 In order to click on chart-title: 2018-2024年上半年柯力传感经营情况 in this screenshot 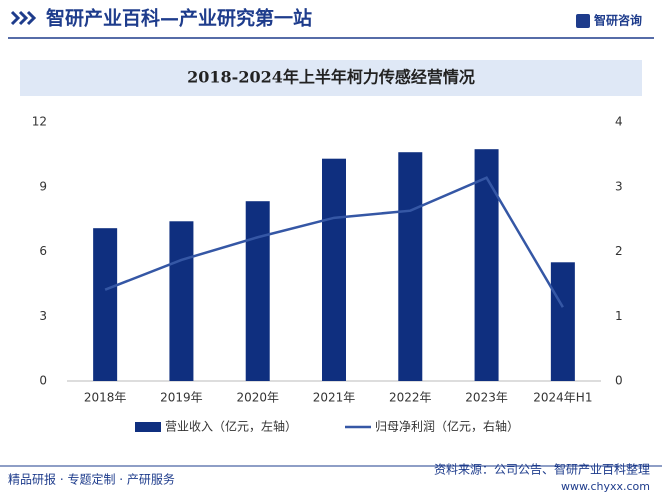, I will do `click(331, 77)`.